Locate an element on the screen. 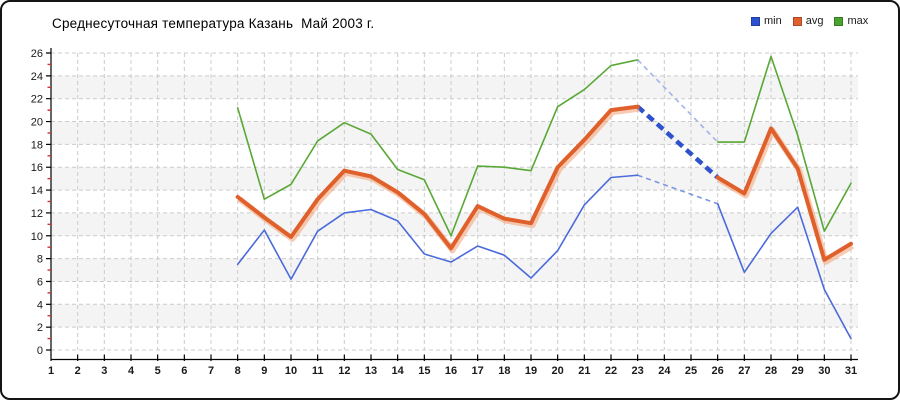 This screenshot has height=400, width=900. y-tick-label: 10 is located at coordinates (37, 237).